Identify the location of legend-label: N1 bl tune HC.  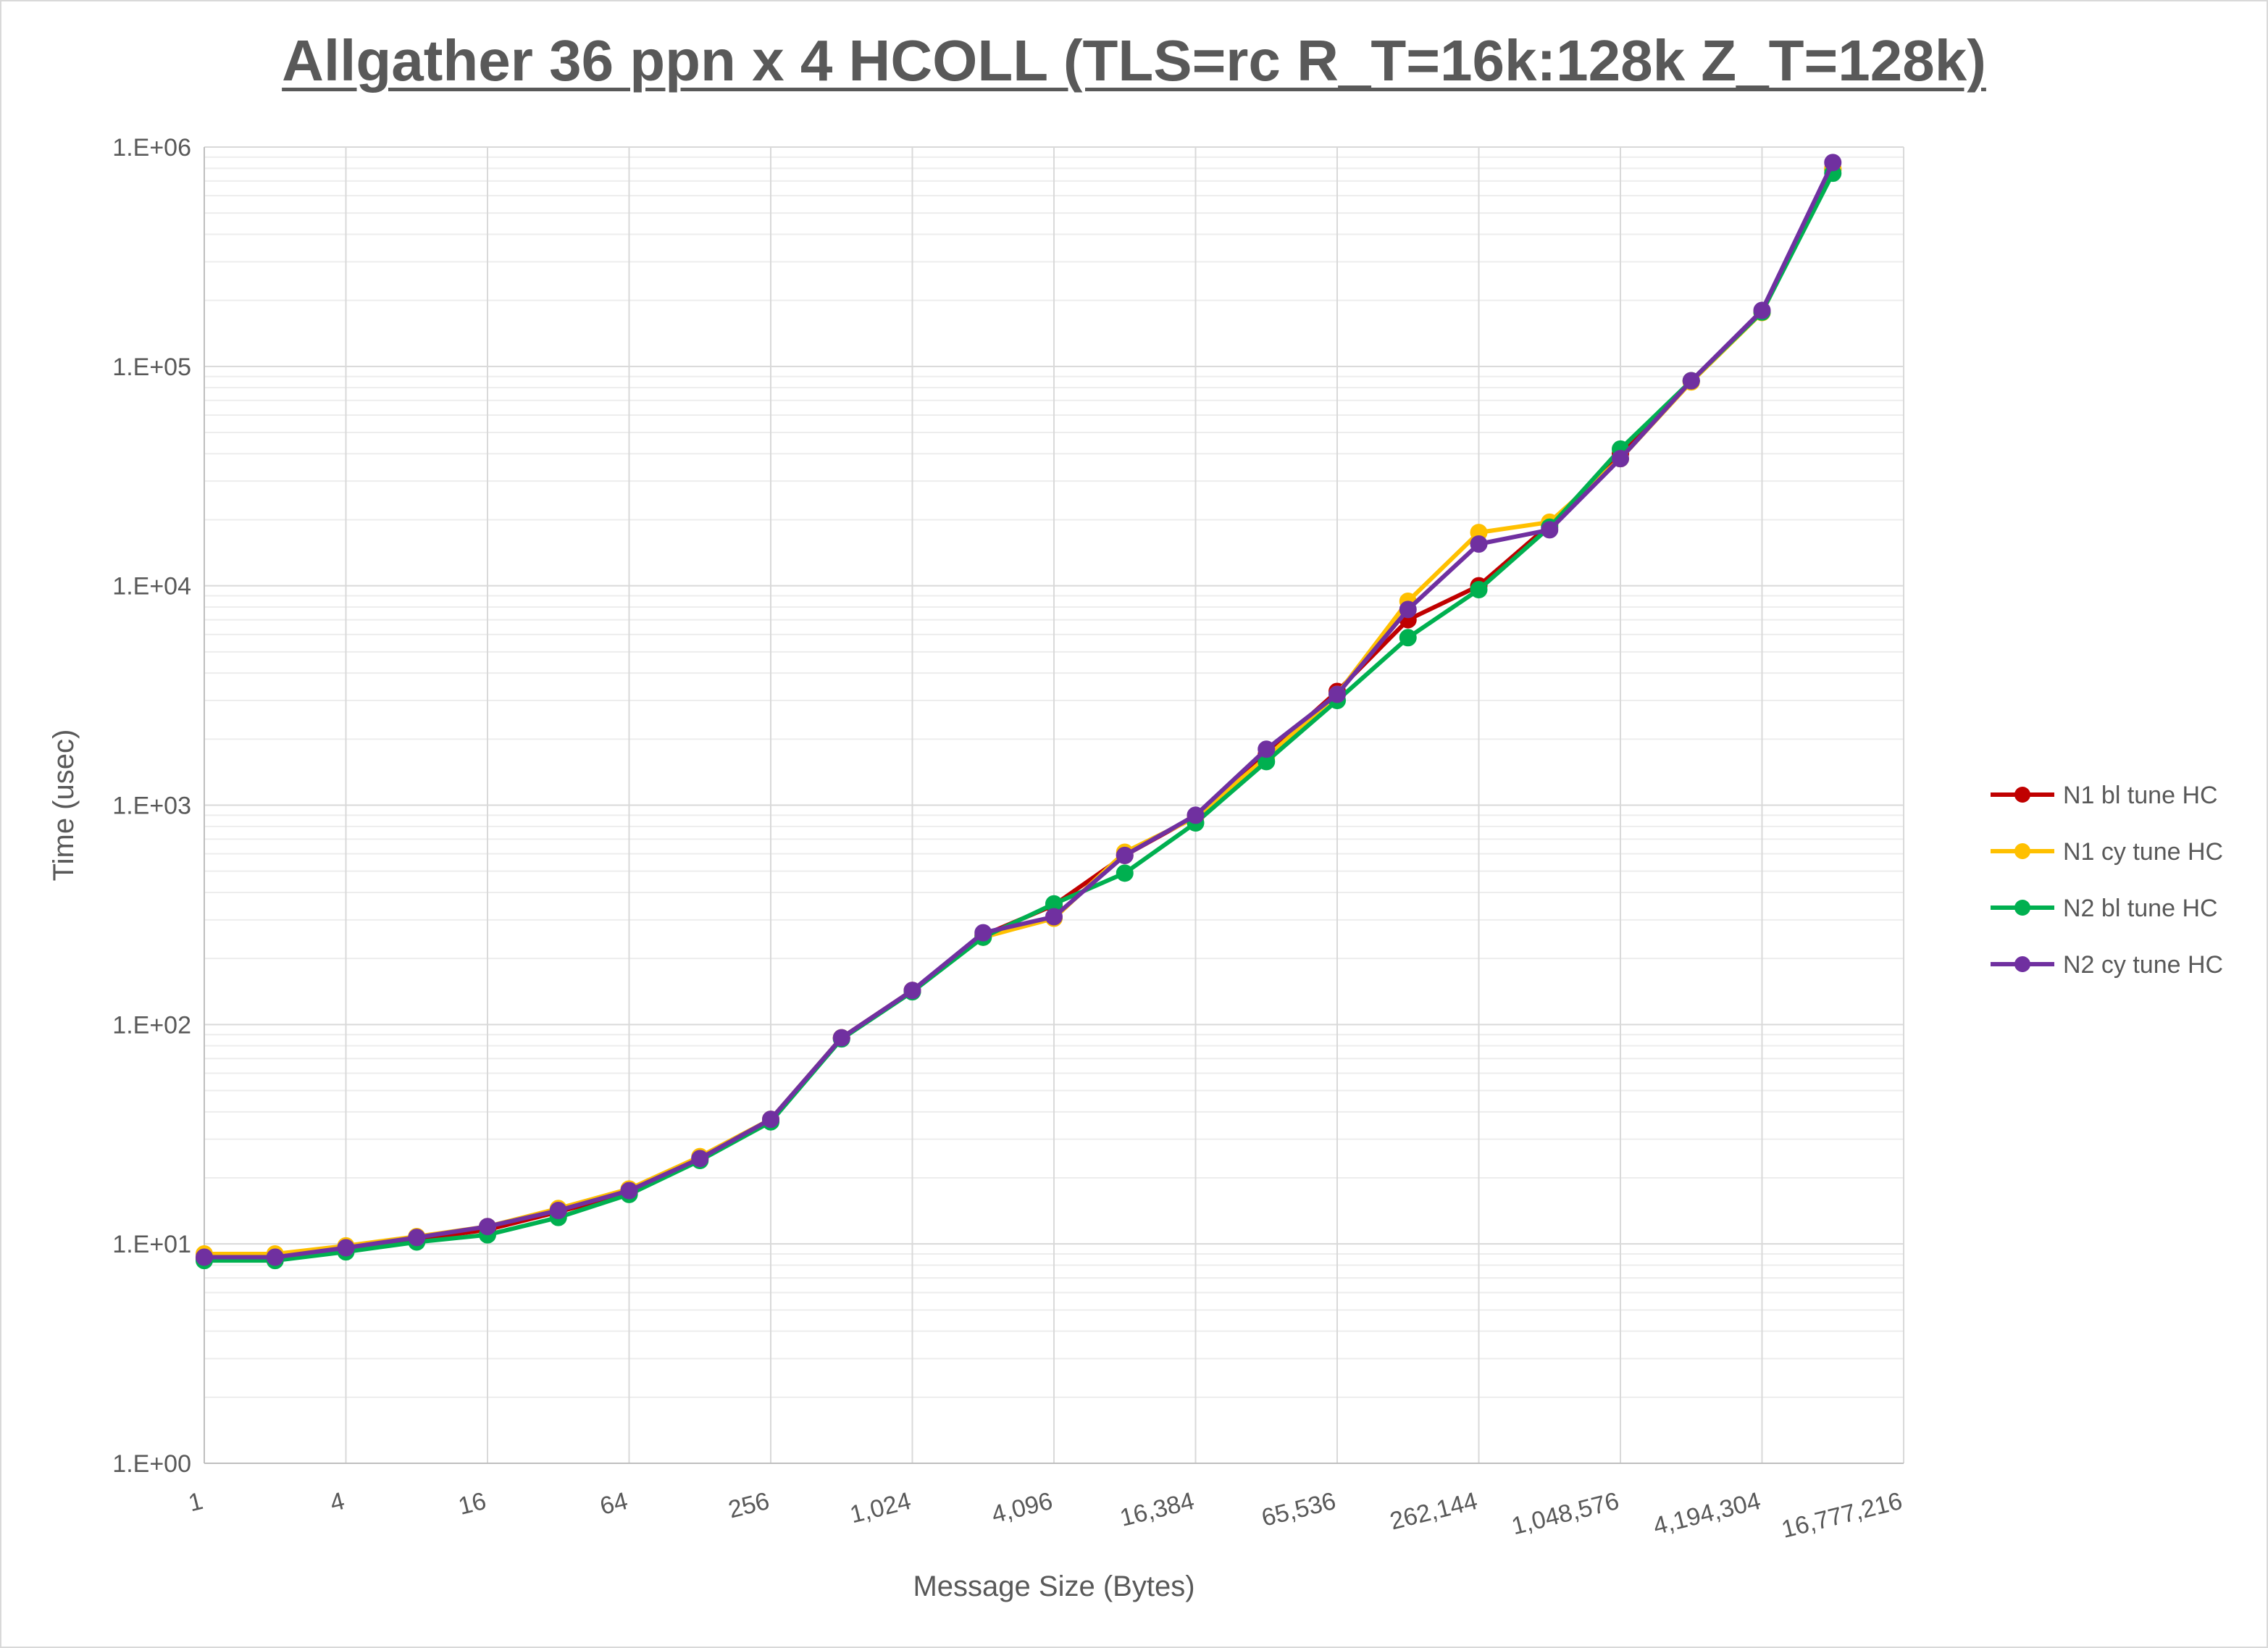
(2141, 795).